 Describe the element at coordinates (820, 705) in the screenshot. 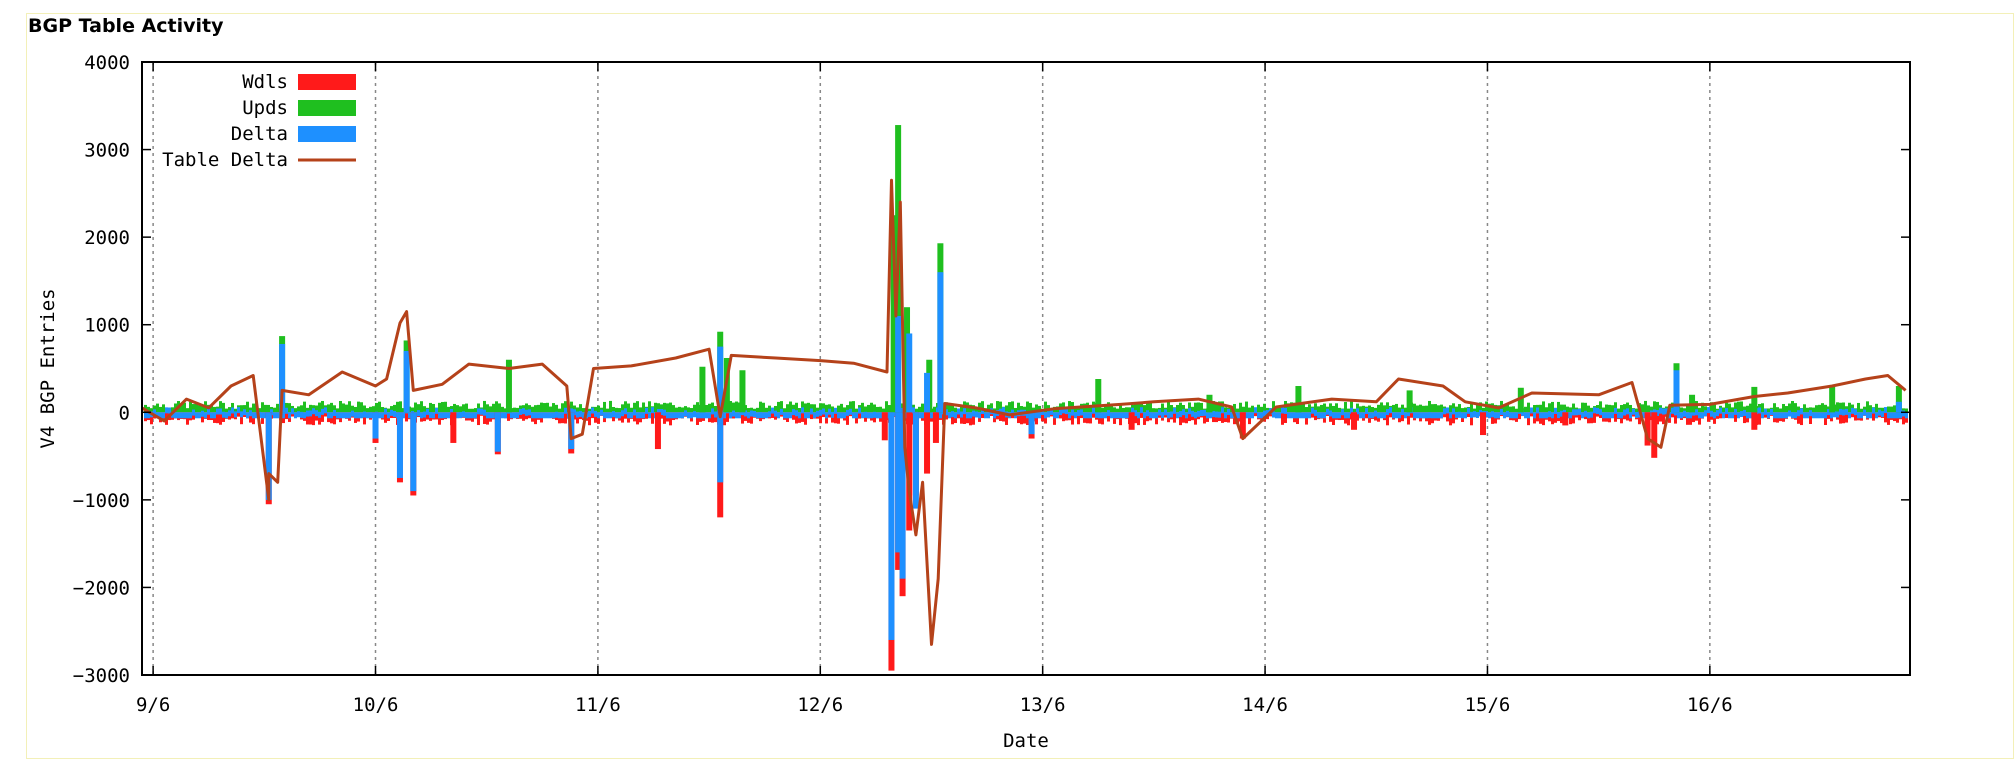

I see `x-tick-label: 12/6` at that location.